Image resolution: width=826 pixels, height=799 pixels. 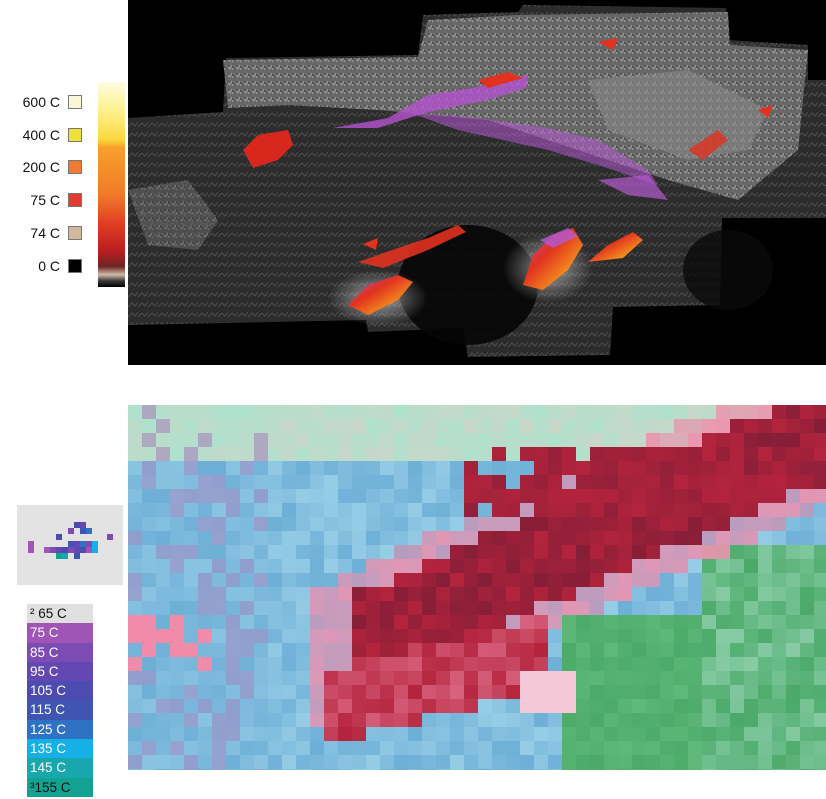 What do you see at coordinates (111, 184) in the screenshot?
I see `temperature-color-ramp` at bounding box center [111, 184].